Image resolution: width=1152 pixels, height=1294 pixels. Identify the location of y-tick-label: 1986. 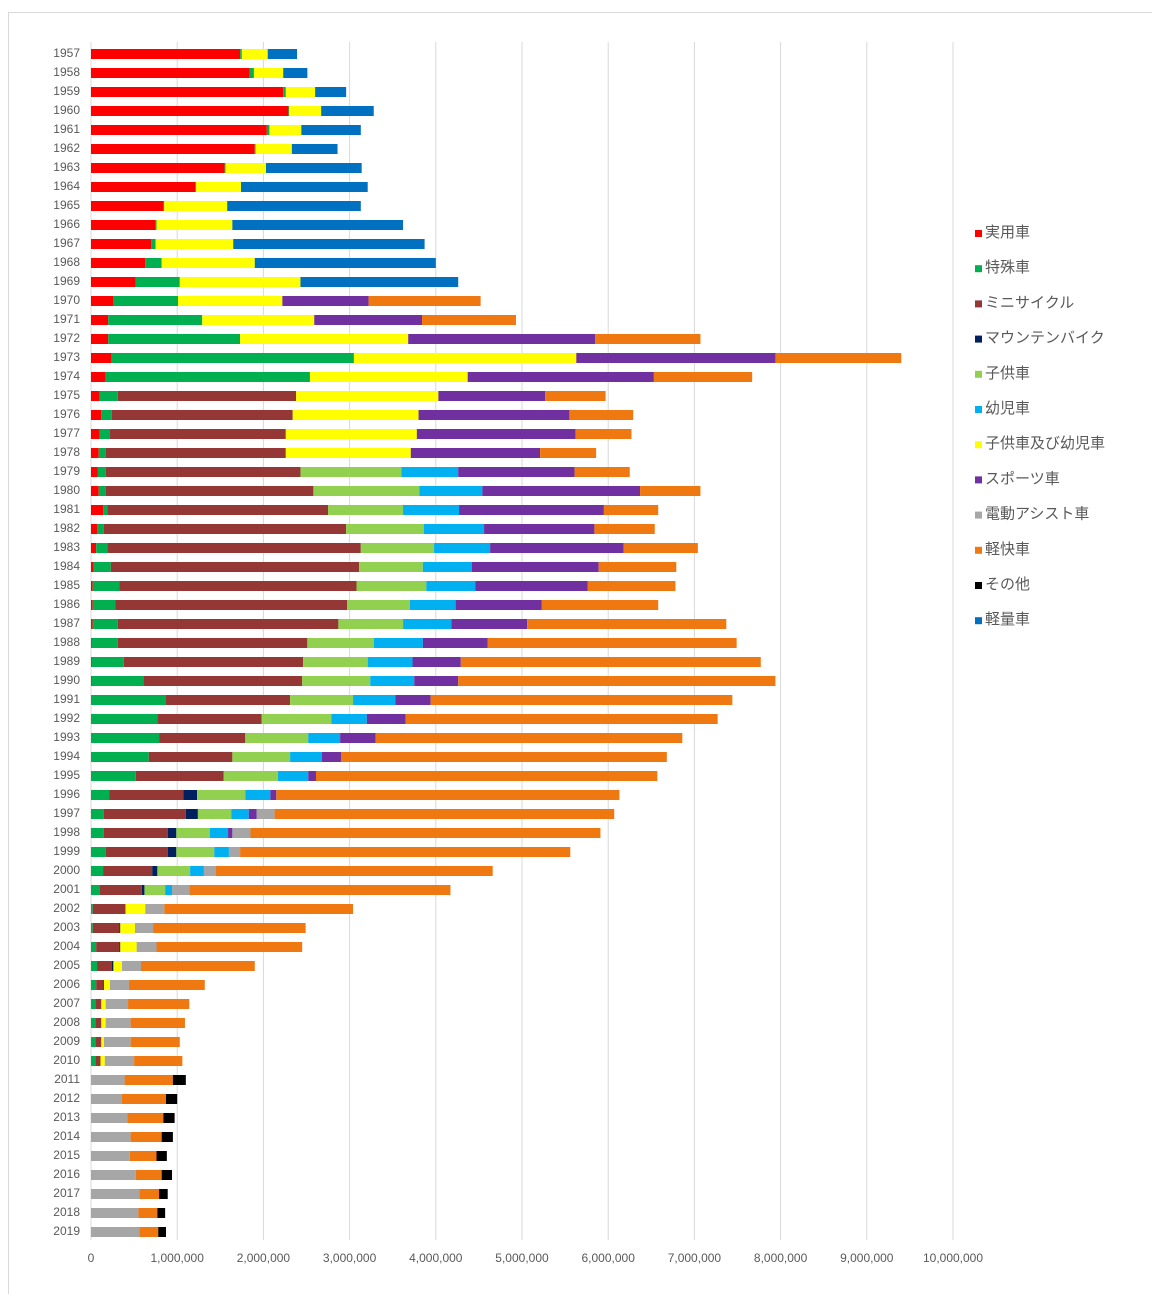
(66, 604).